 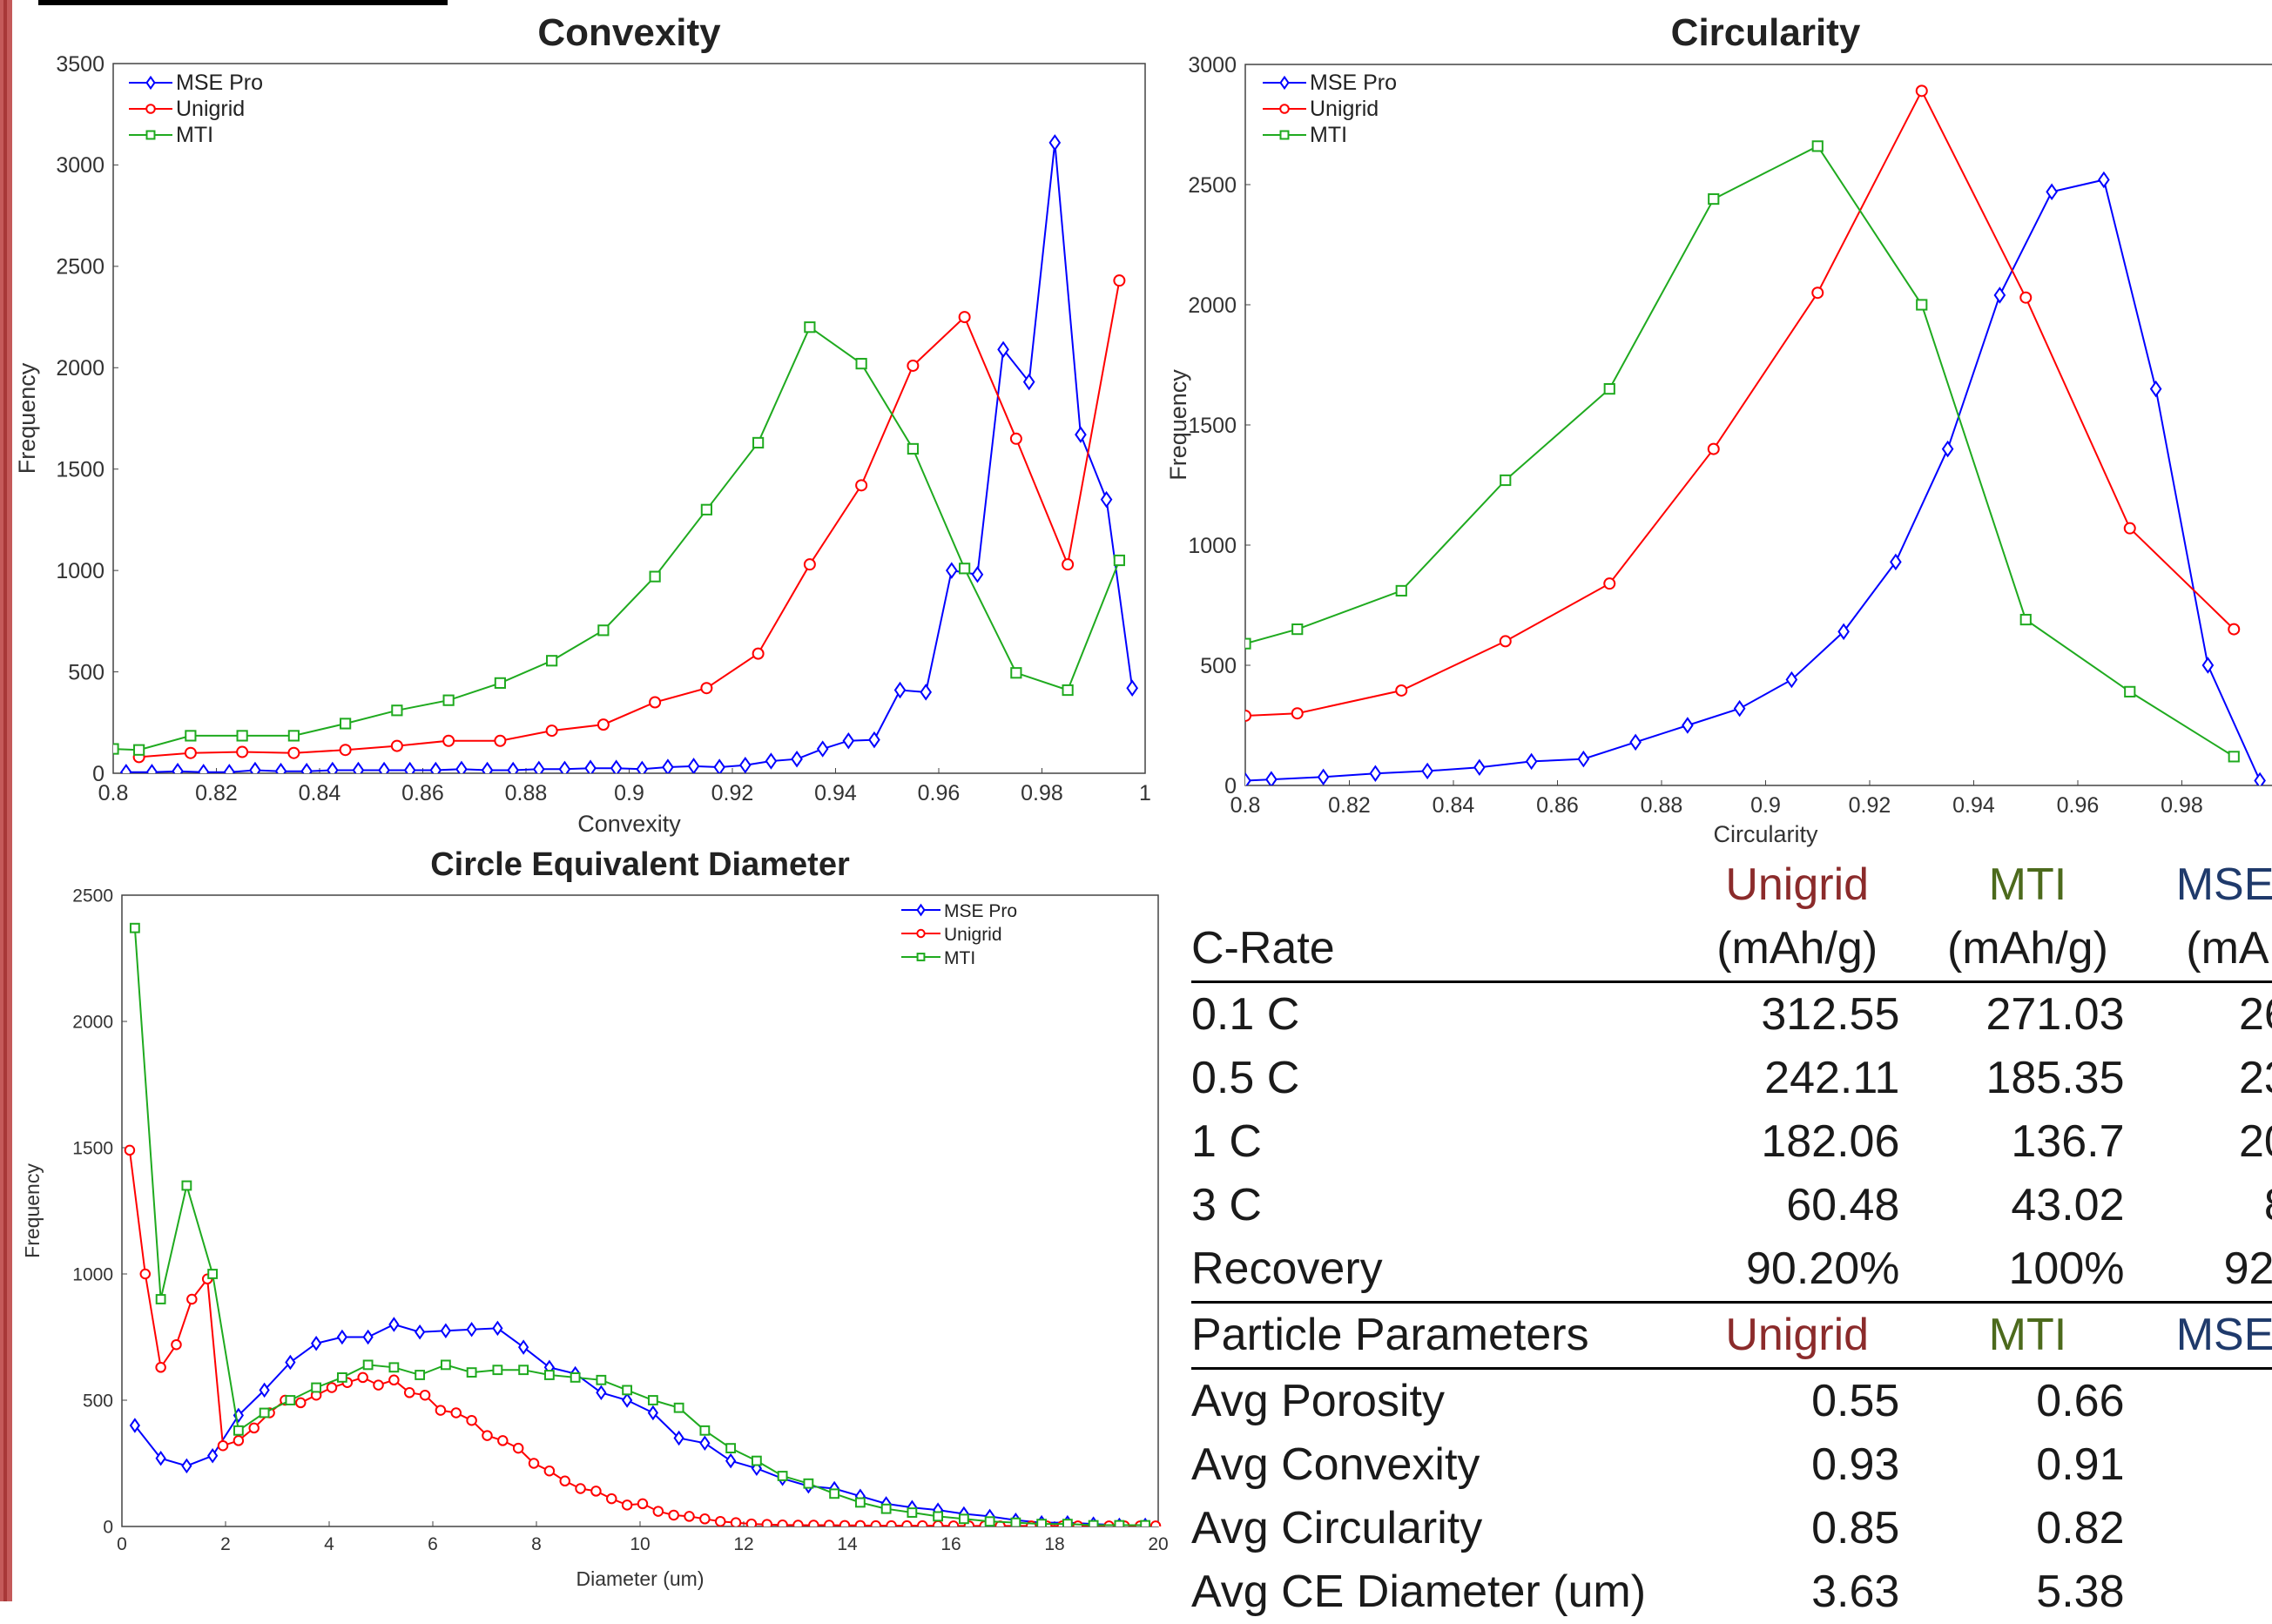 I want to click on x-tick-label: 0.98, so click(x=2182, y=805).